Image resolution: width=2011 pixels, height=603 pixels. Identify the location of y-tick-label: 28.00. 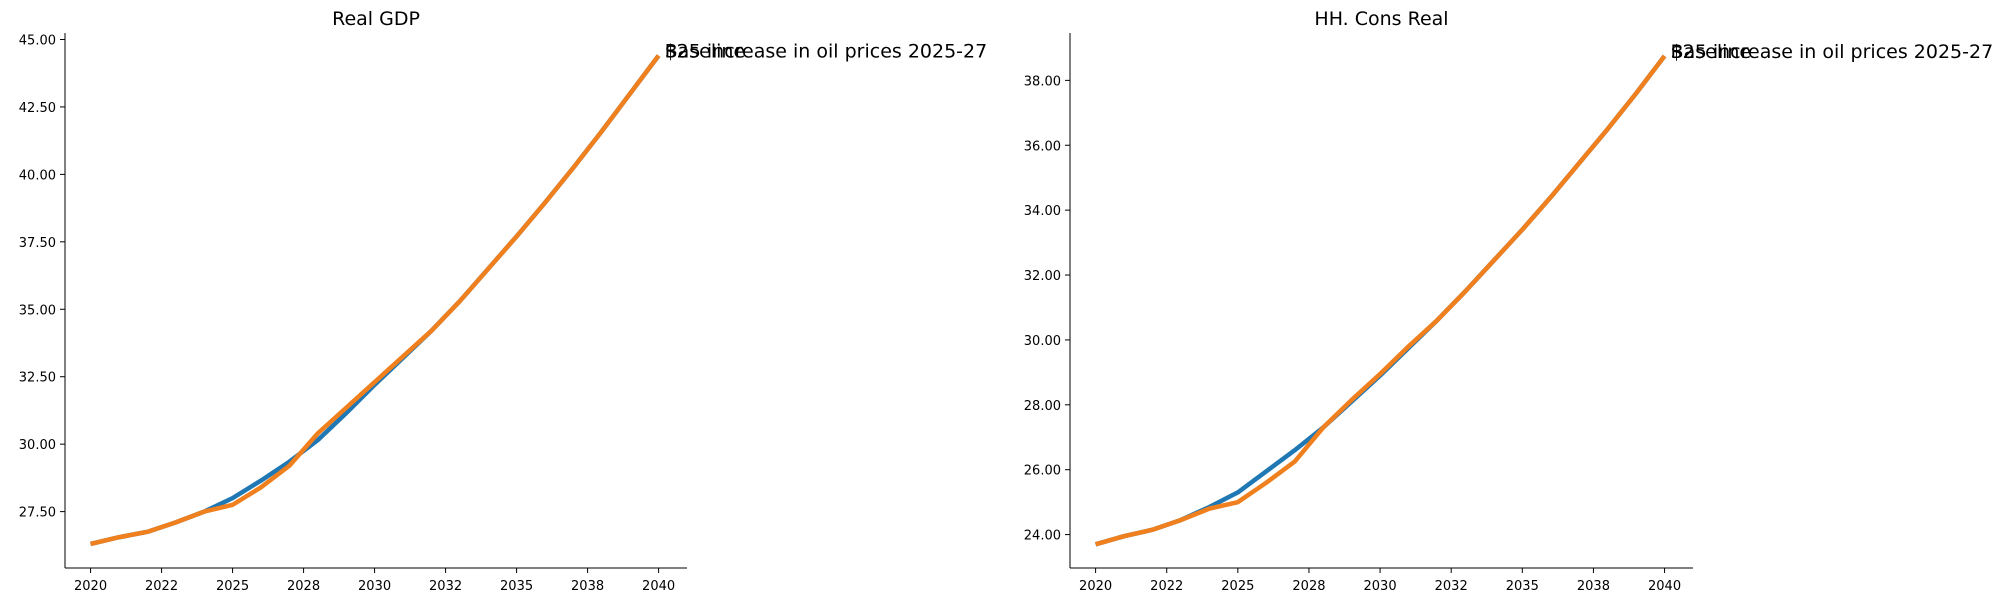
(1042, 406).